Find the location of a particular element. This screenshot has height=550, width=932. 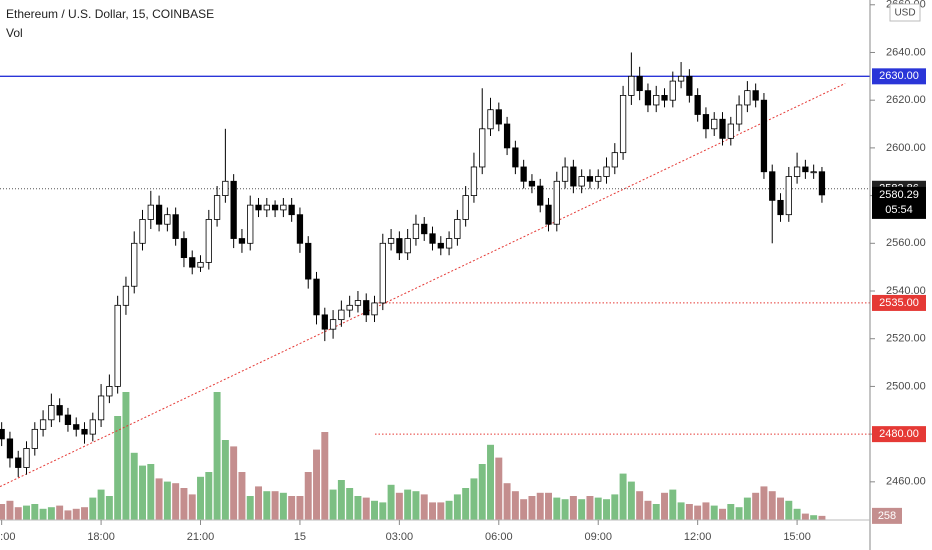

level-label: 2535.00 is located at coordinates (899, 303).